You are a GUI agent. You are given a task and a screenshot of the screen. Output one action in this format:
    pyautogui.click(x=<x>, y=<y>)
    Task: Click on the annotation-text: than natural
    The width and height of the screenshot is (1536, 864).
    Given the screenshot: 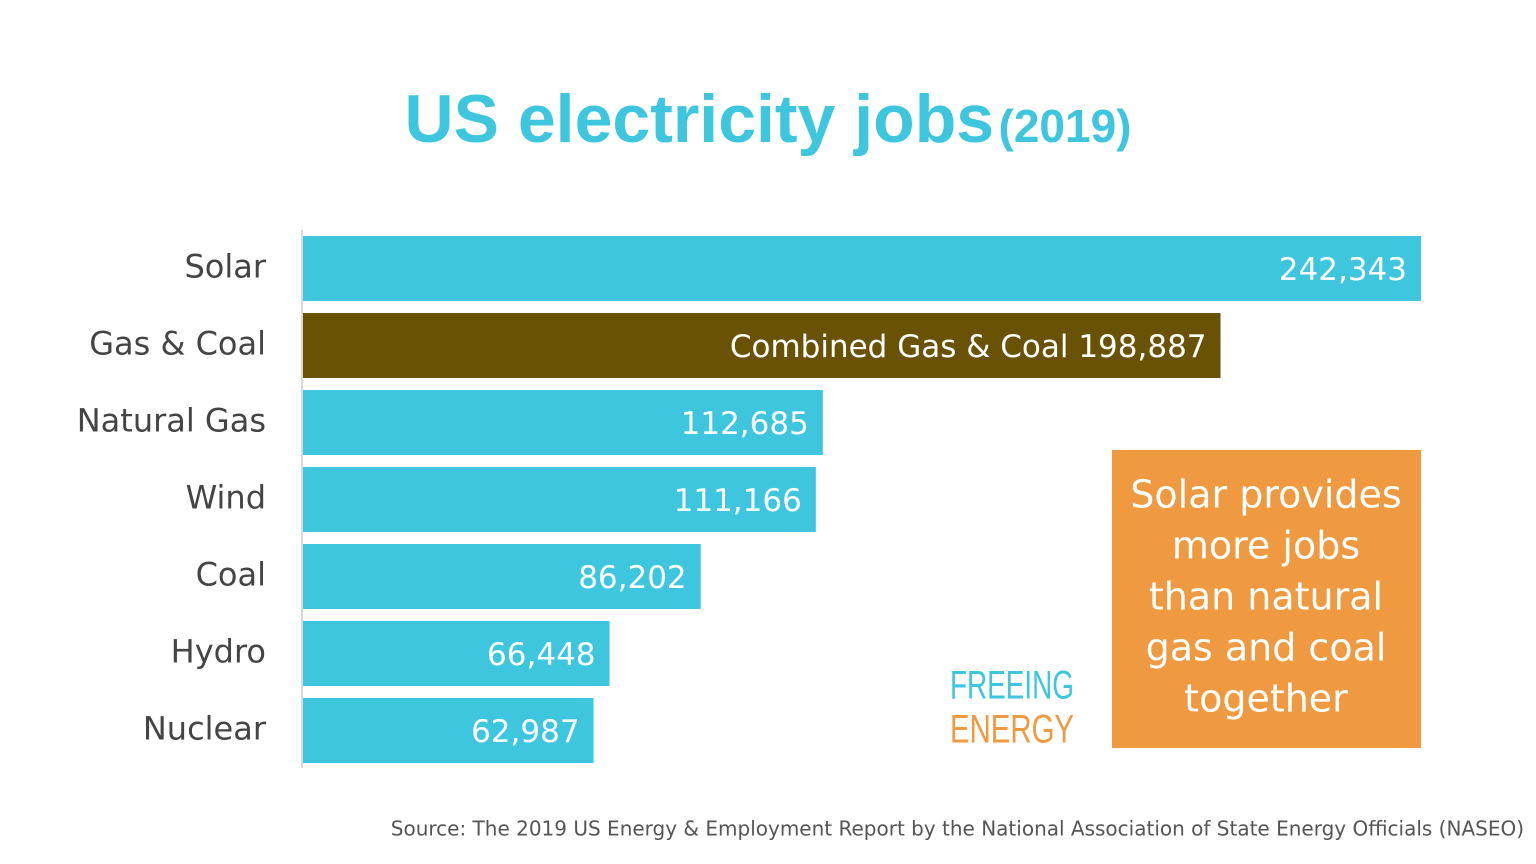 What is the action you would take?
    pyautogui.click(x=1266, y=597)
    